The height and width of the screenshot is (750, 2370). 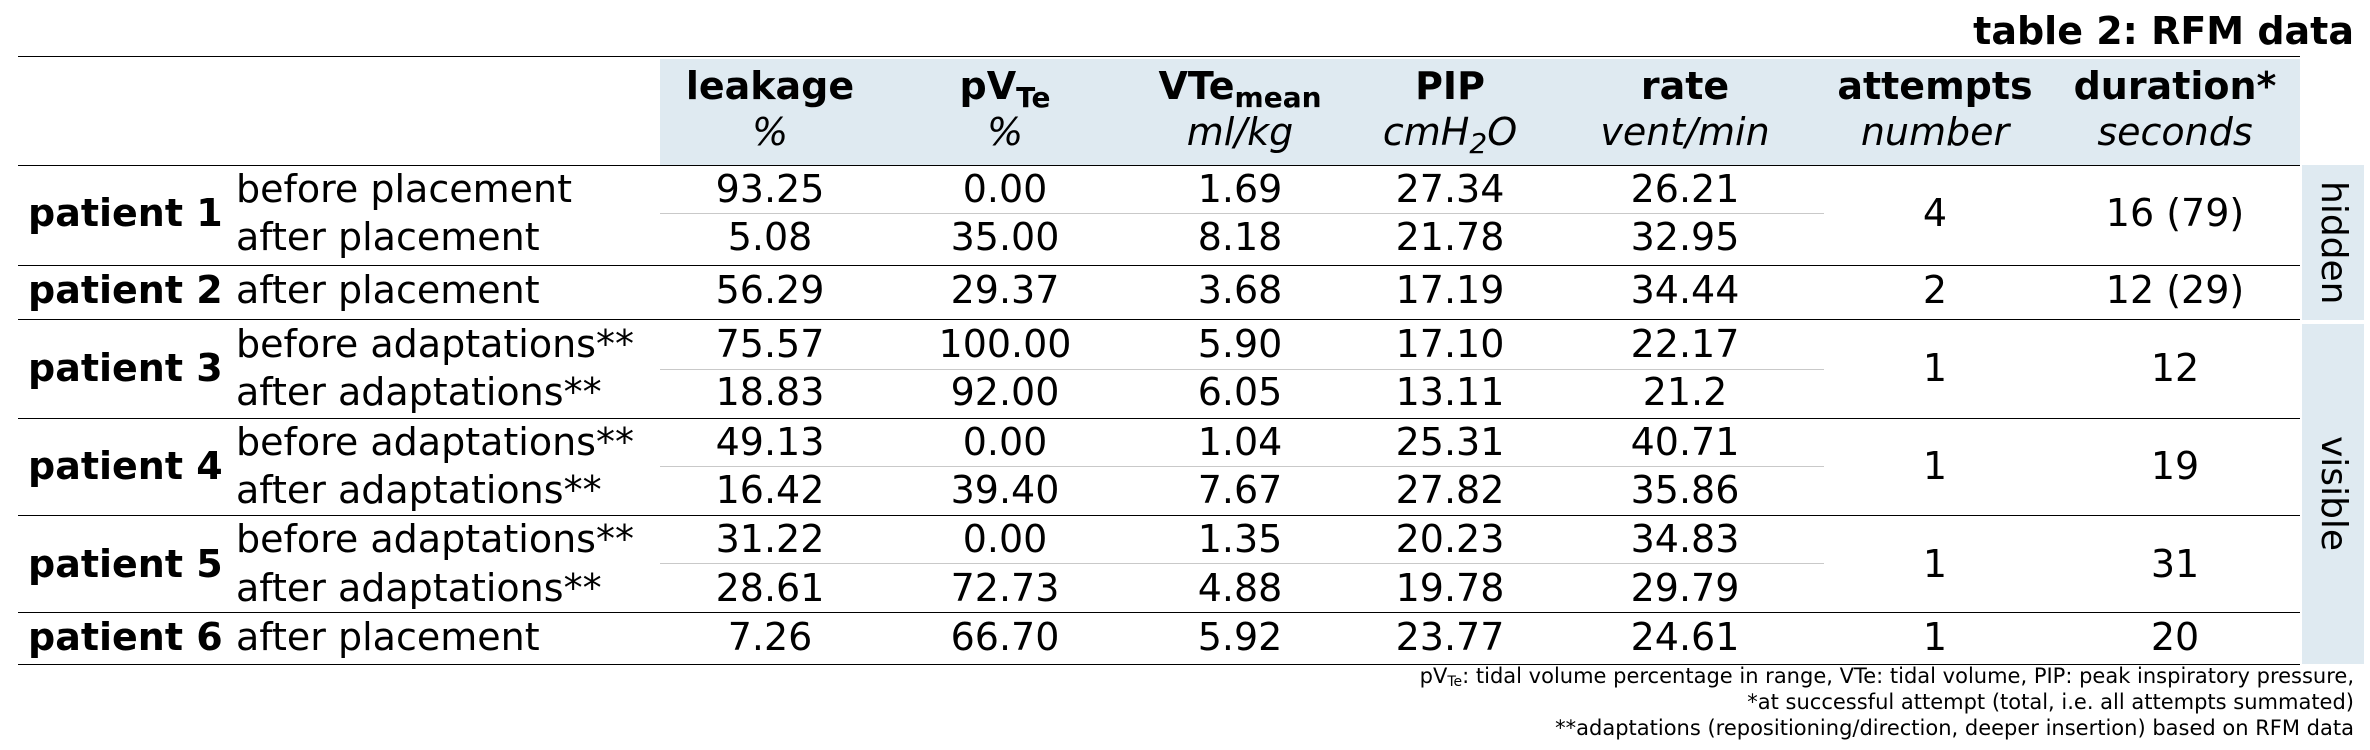 I want to click on table-cell: 49.13, so click(x=770, y=442).